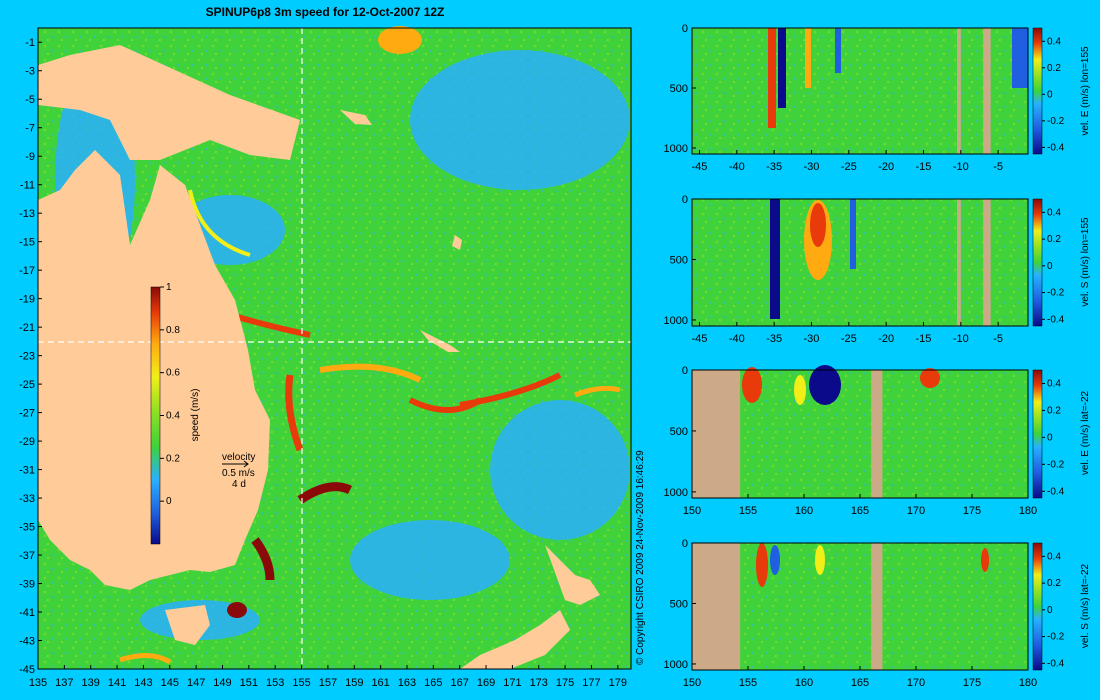 The width and height of the screenshot is (1100, 700). What do you see at coordinates (748, 683) in the screenshot?
I see `panel-x-tick-label: 155` at bounding box center [748, 683].